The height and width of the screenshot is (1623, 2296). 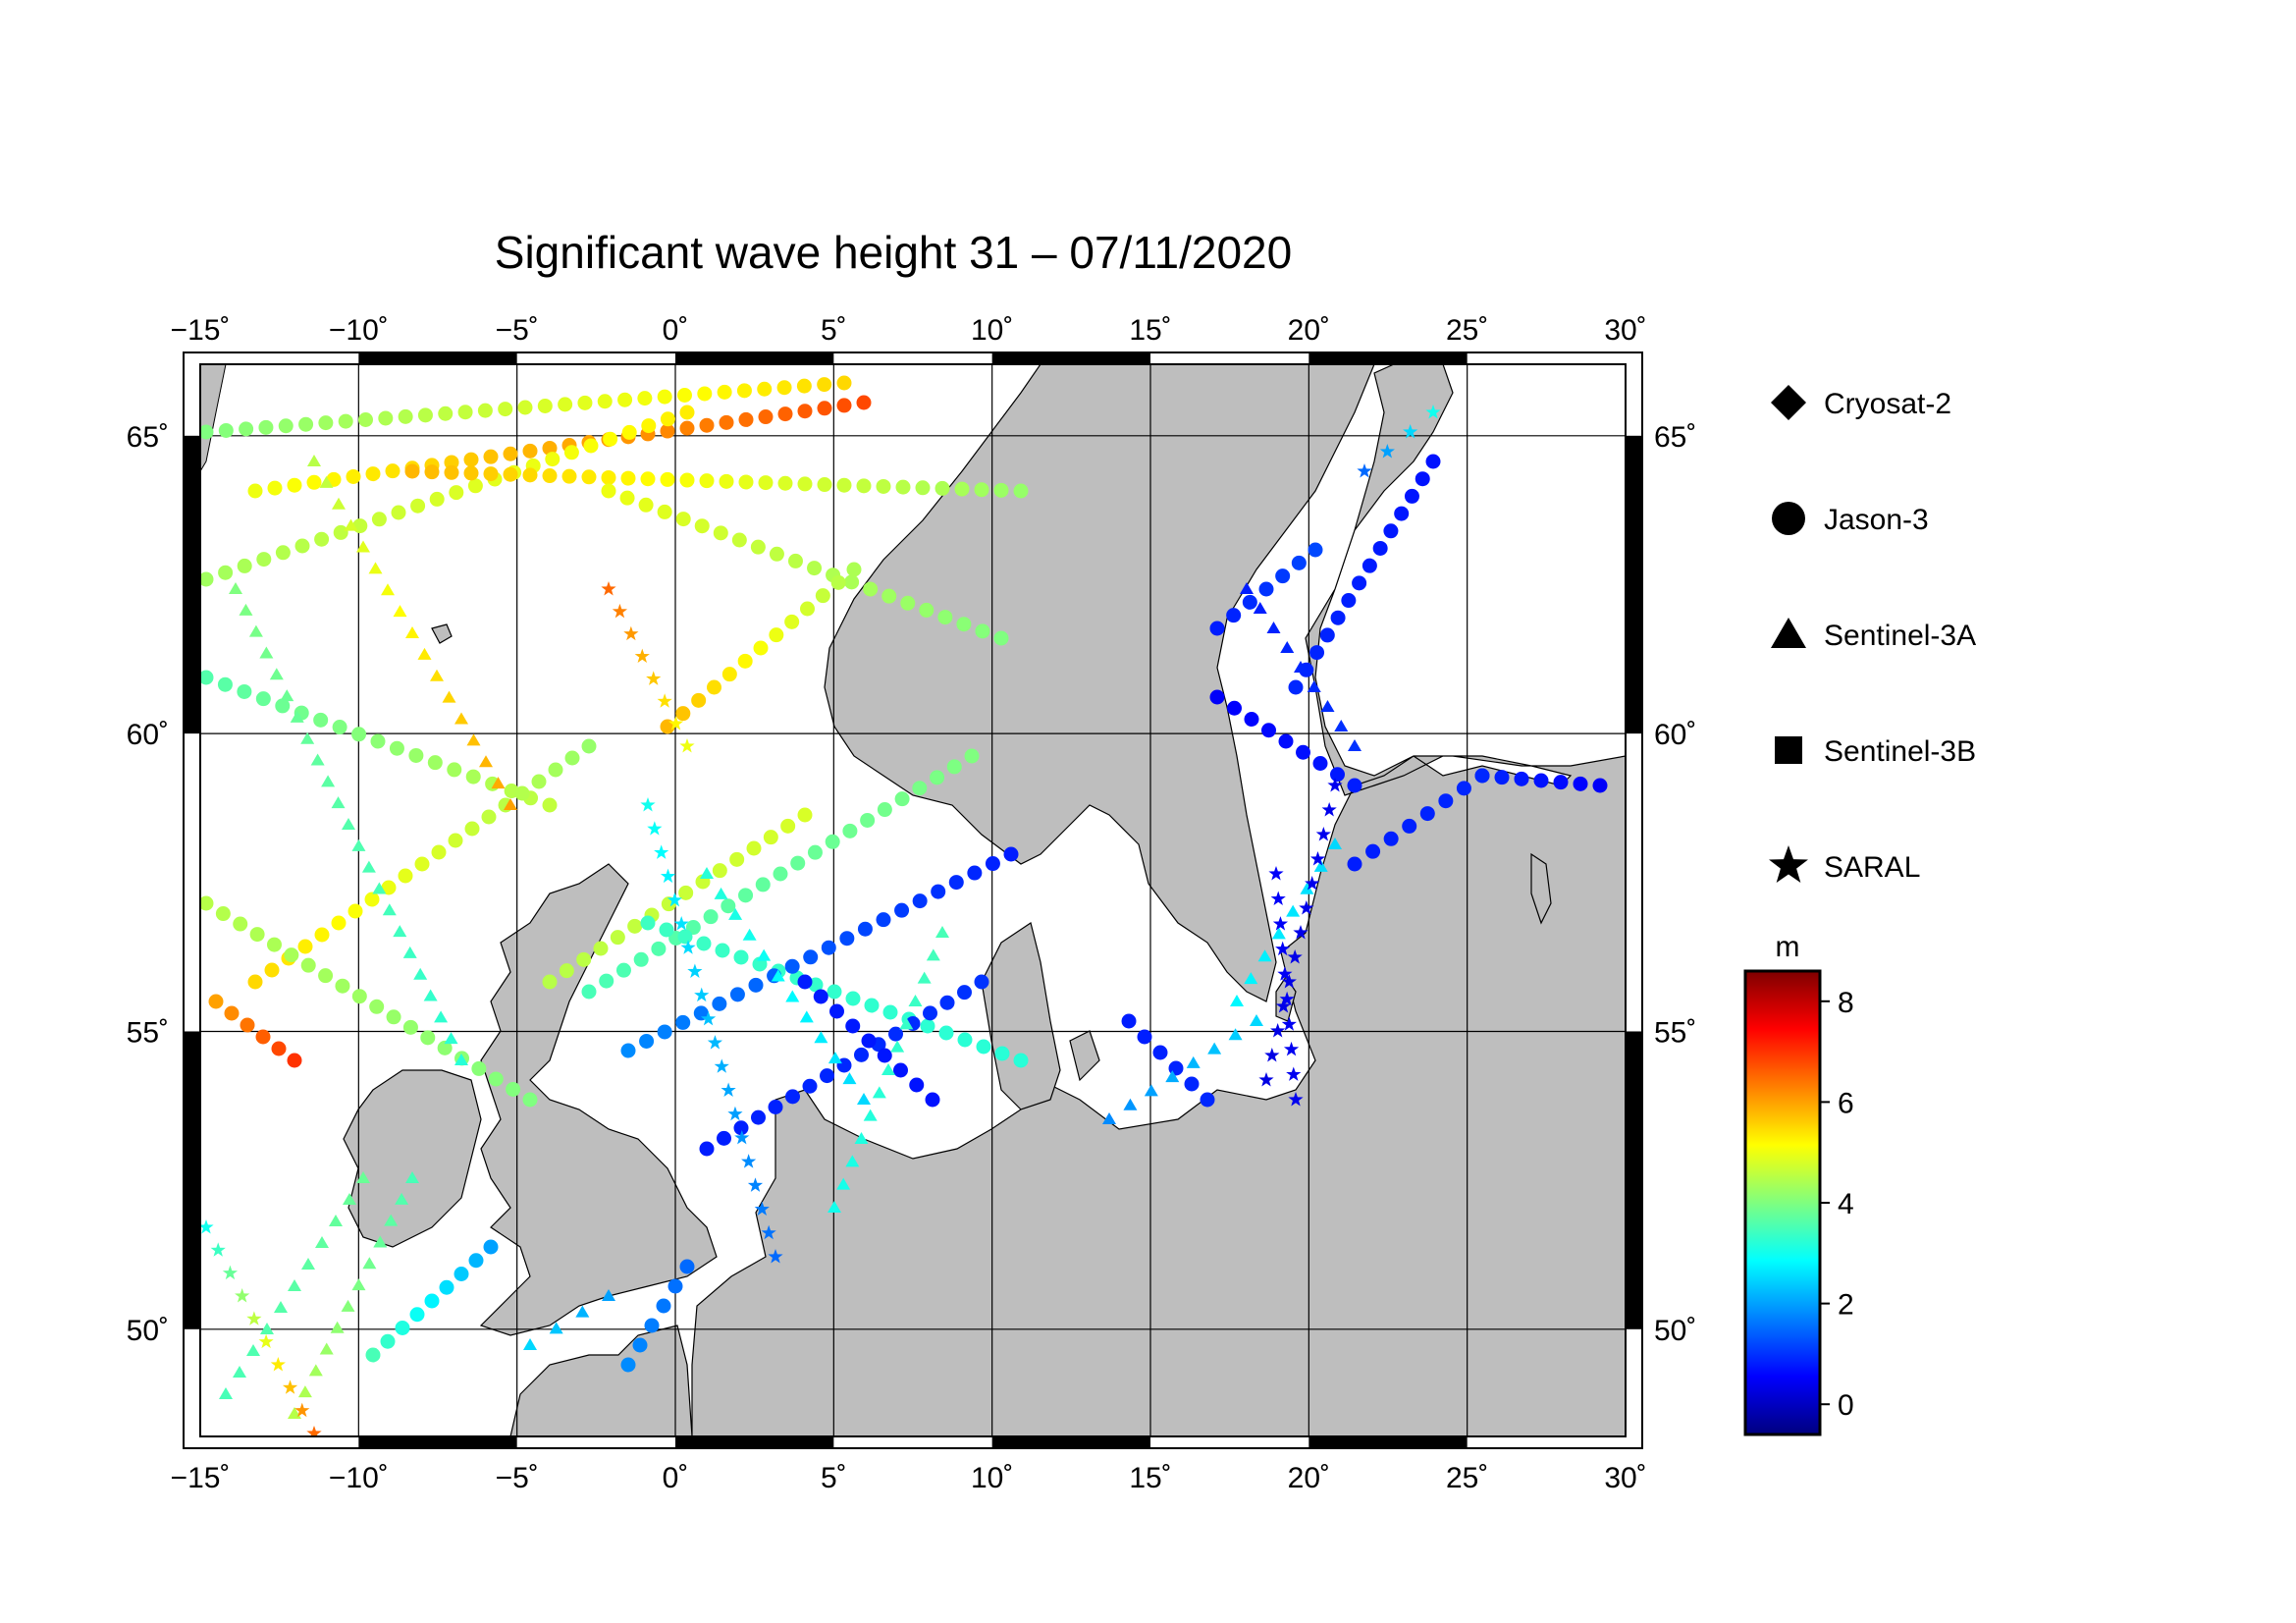 I want to click on lat-tick-label: 50˚, so click(x=148, y=1331).